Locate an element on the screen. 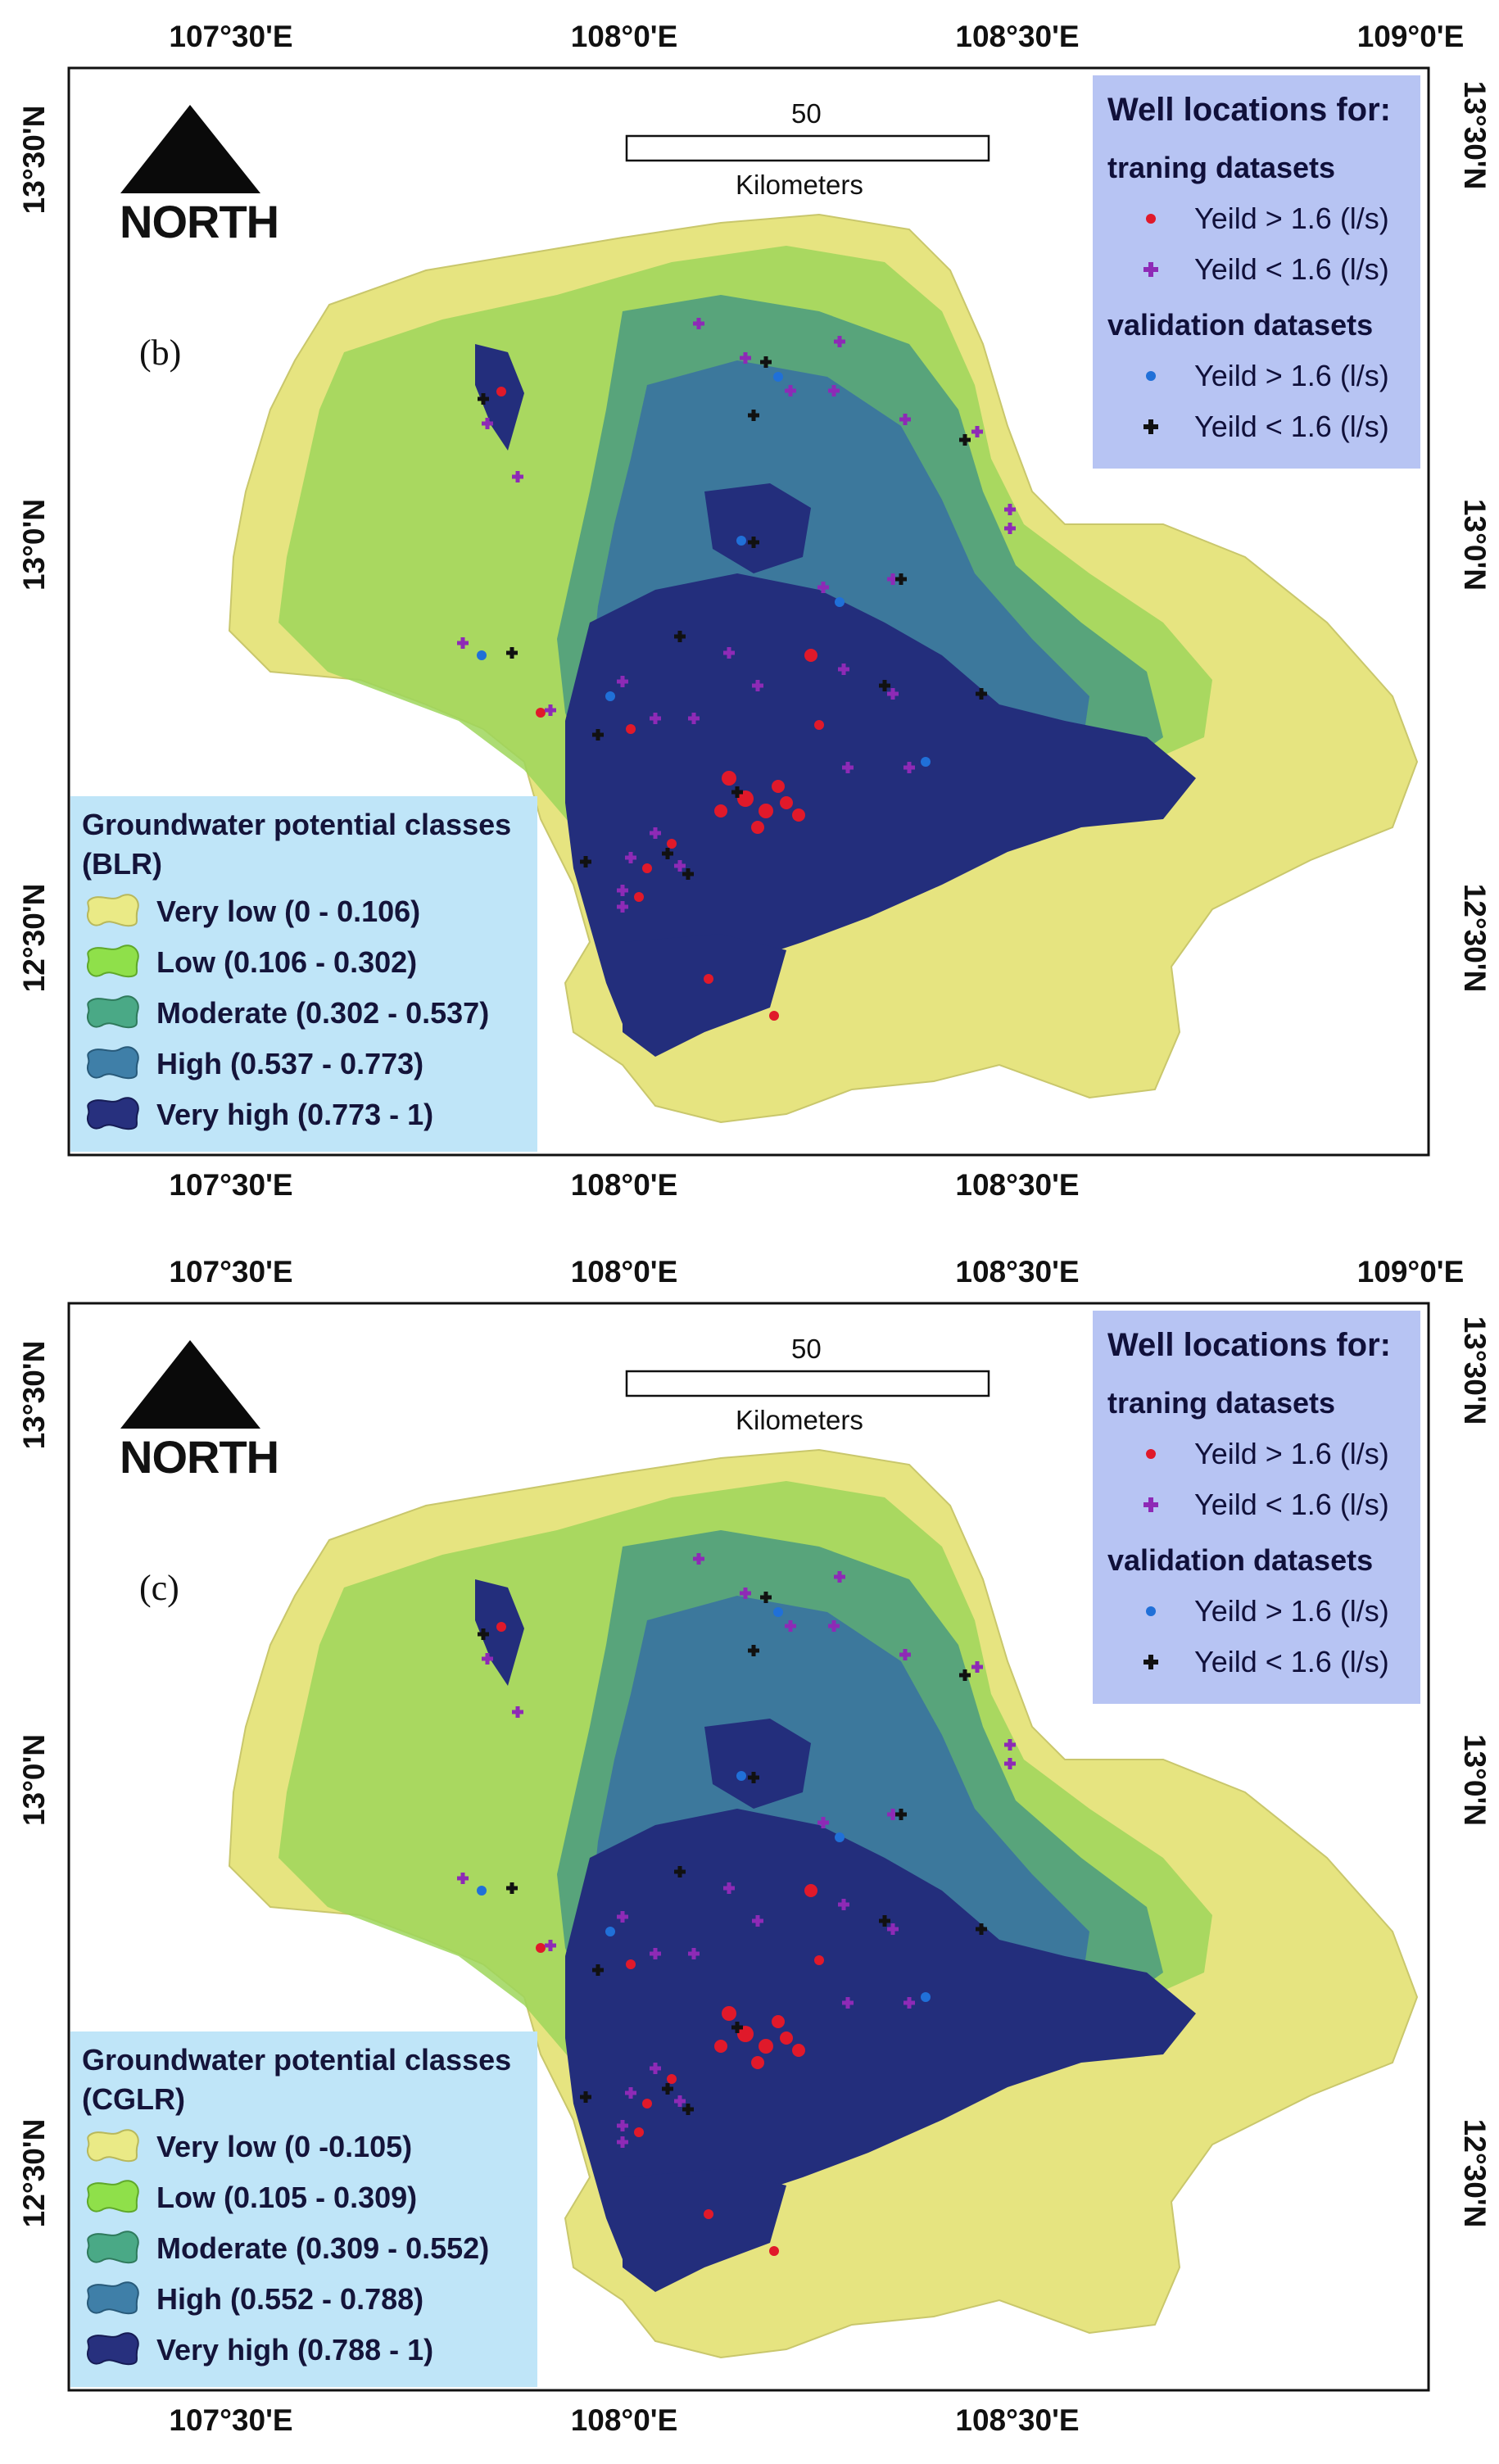  class-label: Moderate (0.302 - 0.537) is located at coordinates (323, 1013).